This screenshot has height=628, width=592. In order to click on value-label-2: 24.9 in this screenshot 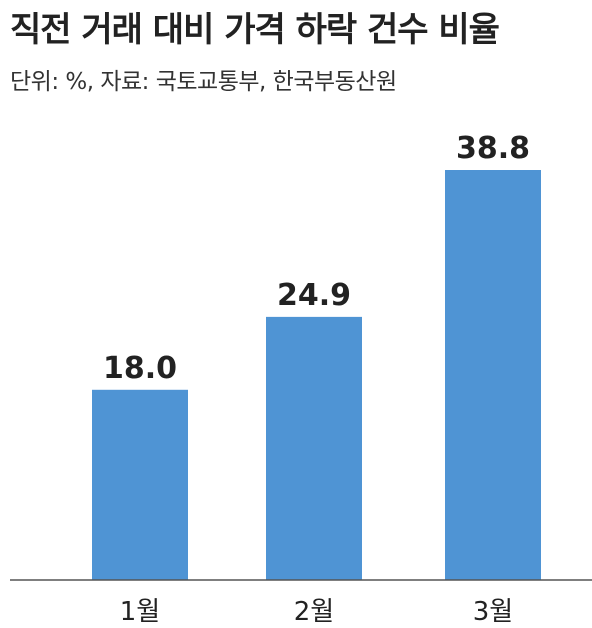, I will do `click(314, 295)`.